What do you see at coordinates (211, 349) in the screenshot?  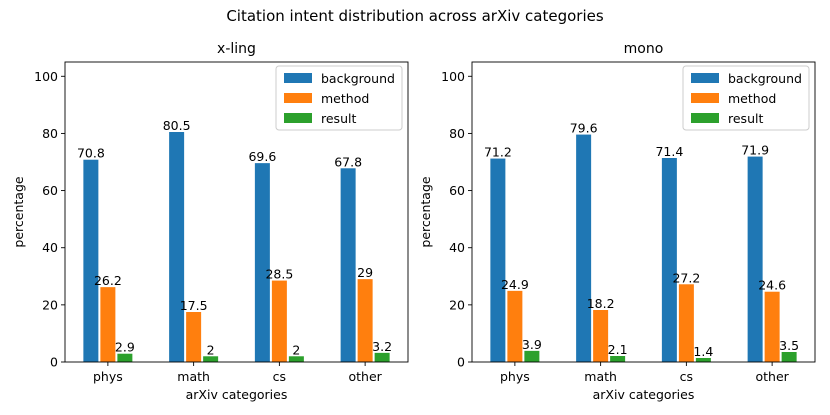 I see `data-label-result-math: 2` at bounding box center [211, 349].